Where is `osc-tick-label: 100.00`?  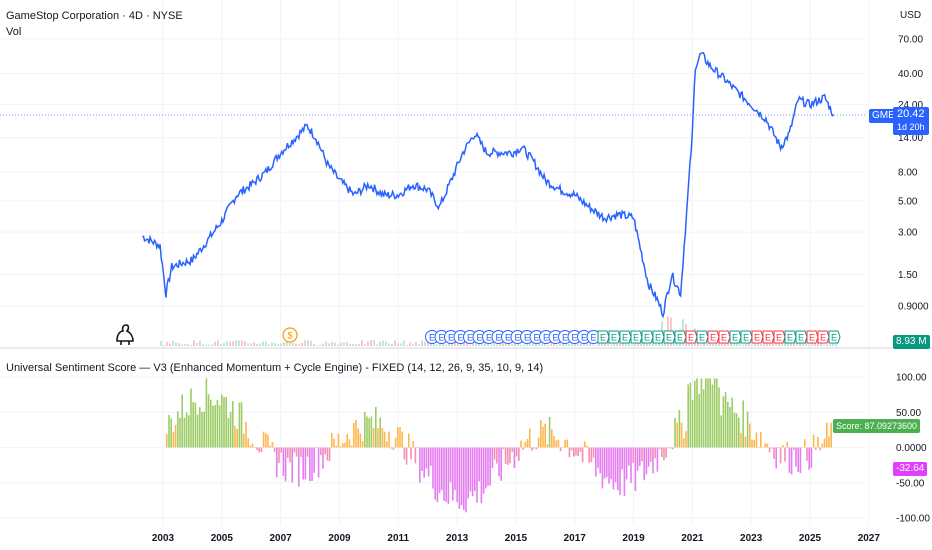
osc-tick-label: 100.00 is located at coordinates (911, 378).